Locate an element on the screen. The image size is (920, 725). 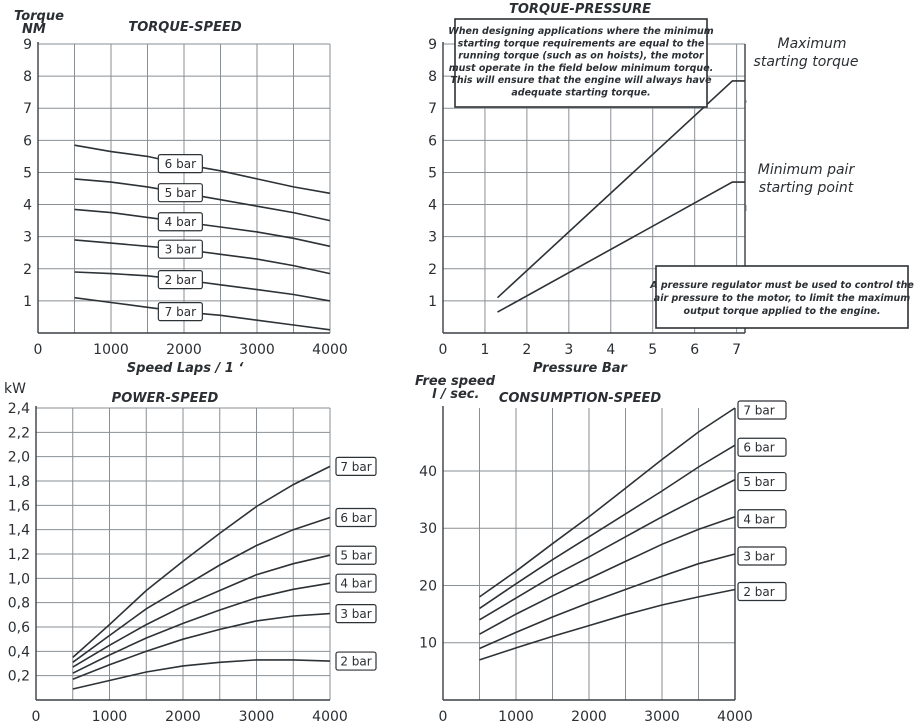
torque-pressure-title: TORQUE-PRESSURE is located at coordinates (580, 9).